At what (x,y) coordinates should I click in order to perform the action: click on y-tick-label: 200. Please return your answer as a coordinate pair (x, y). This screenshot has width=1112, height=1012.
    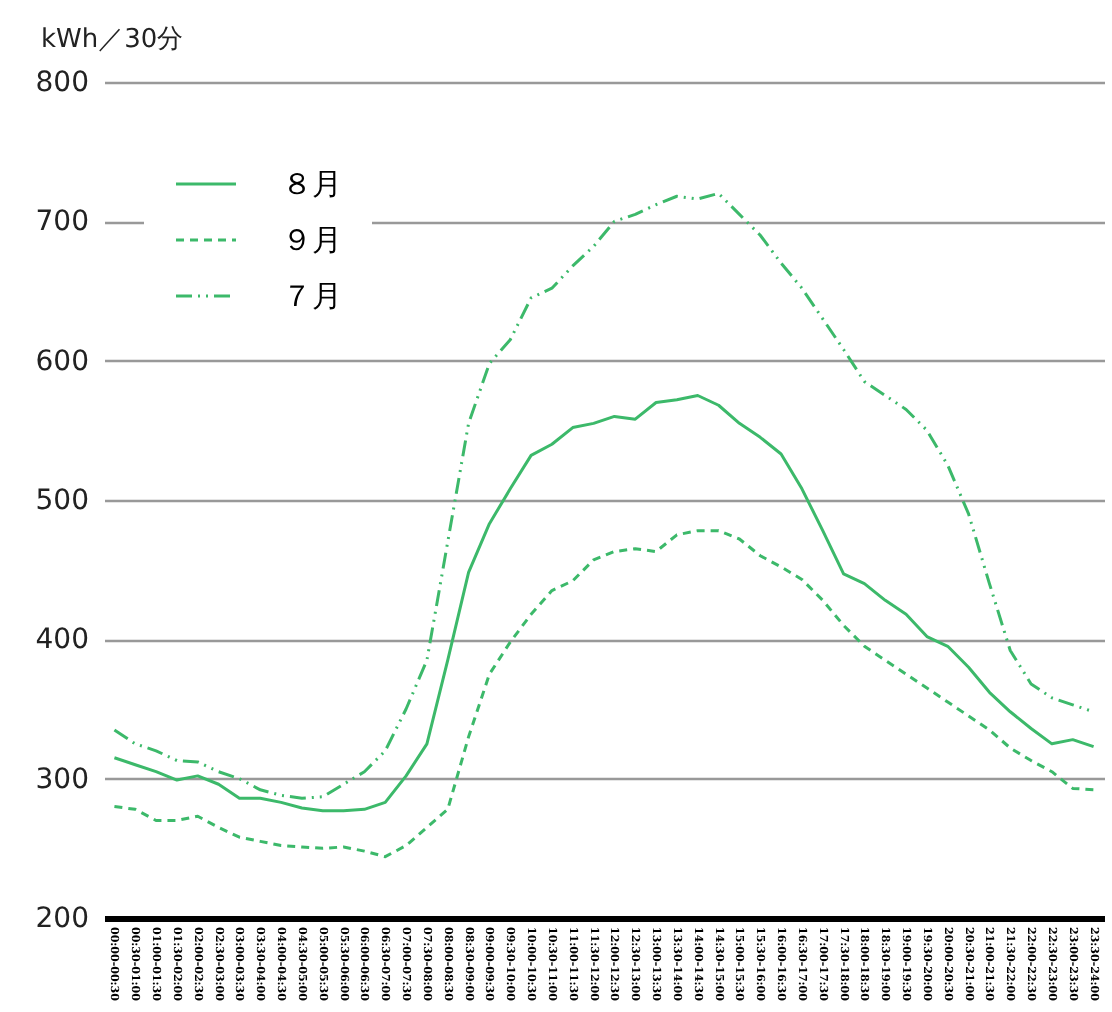
    Looking at the image, I should click on (62, 919).